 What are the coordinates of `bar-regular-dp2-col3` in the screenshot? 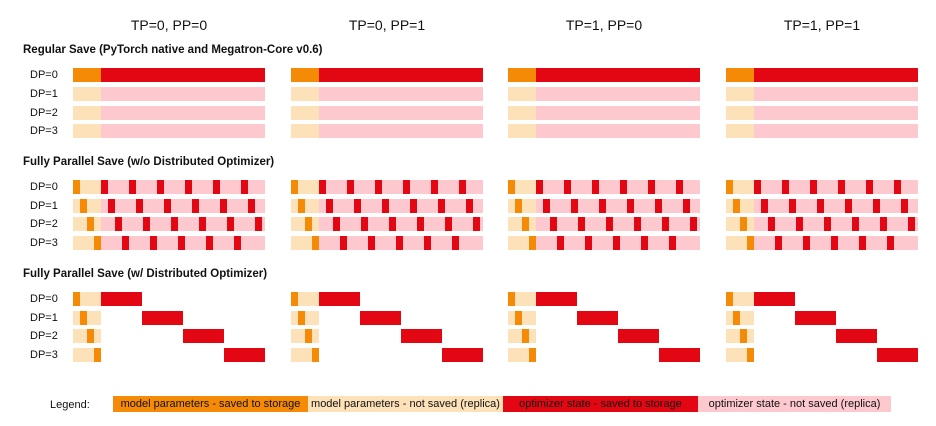 It's located at (822, 113).